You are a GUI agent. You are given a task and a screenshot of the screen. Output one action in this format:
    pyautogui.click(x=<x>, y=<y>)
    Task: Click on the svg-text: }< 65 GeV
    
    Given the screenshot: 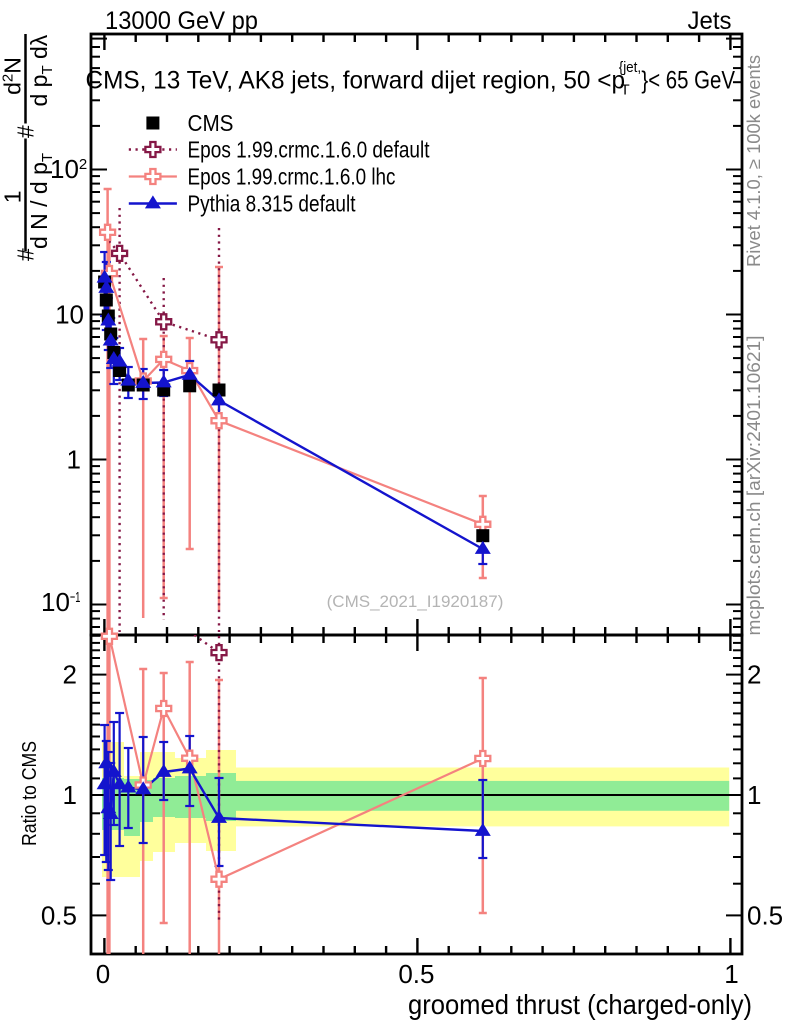 What is the action you would take?
    pyautogui.click(x=688, y=80)
    